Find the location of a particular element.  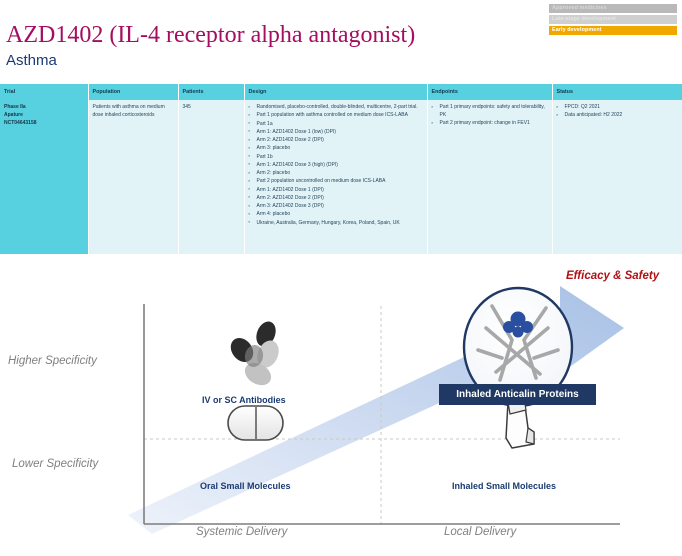

column-header-design: Design is located at coordinates (336, 92).